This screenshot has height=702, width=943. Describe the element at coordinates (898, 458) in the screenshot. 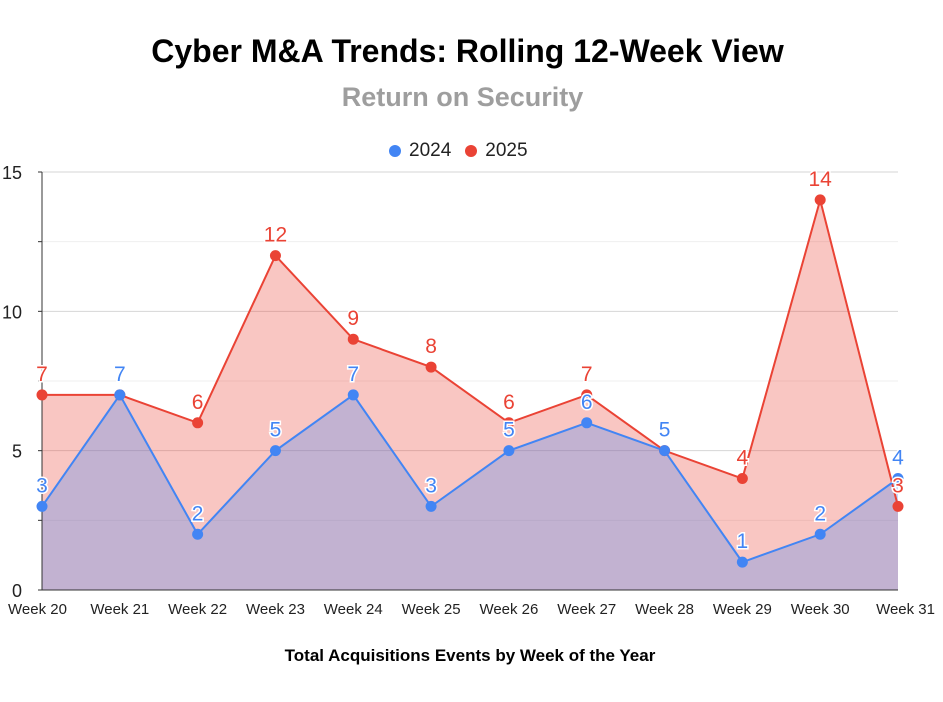

I see `data-label-2024: 4` at that location.